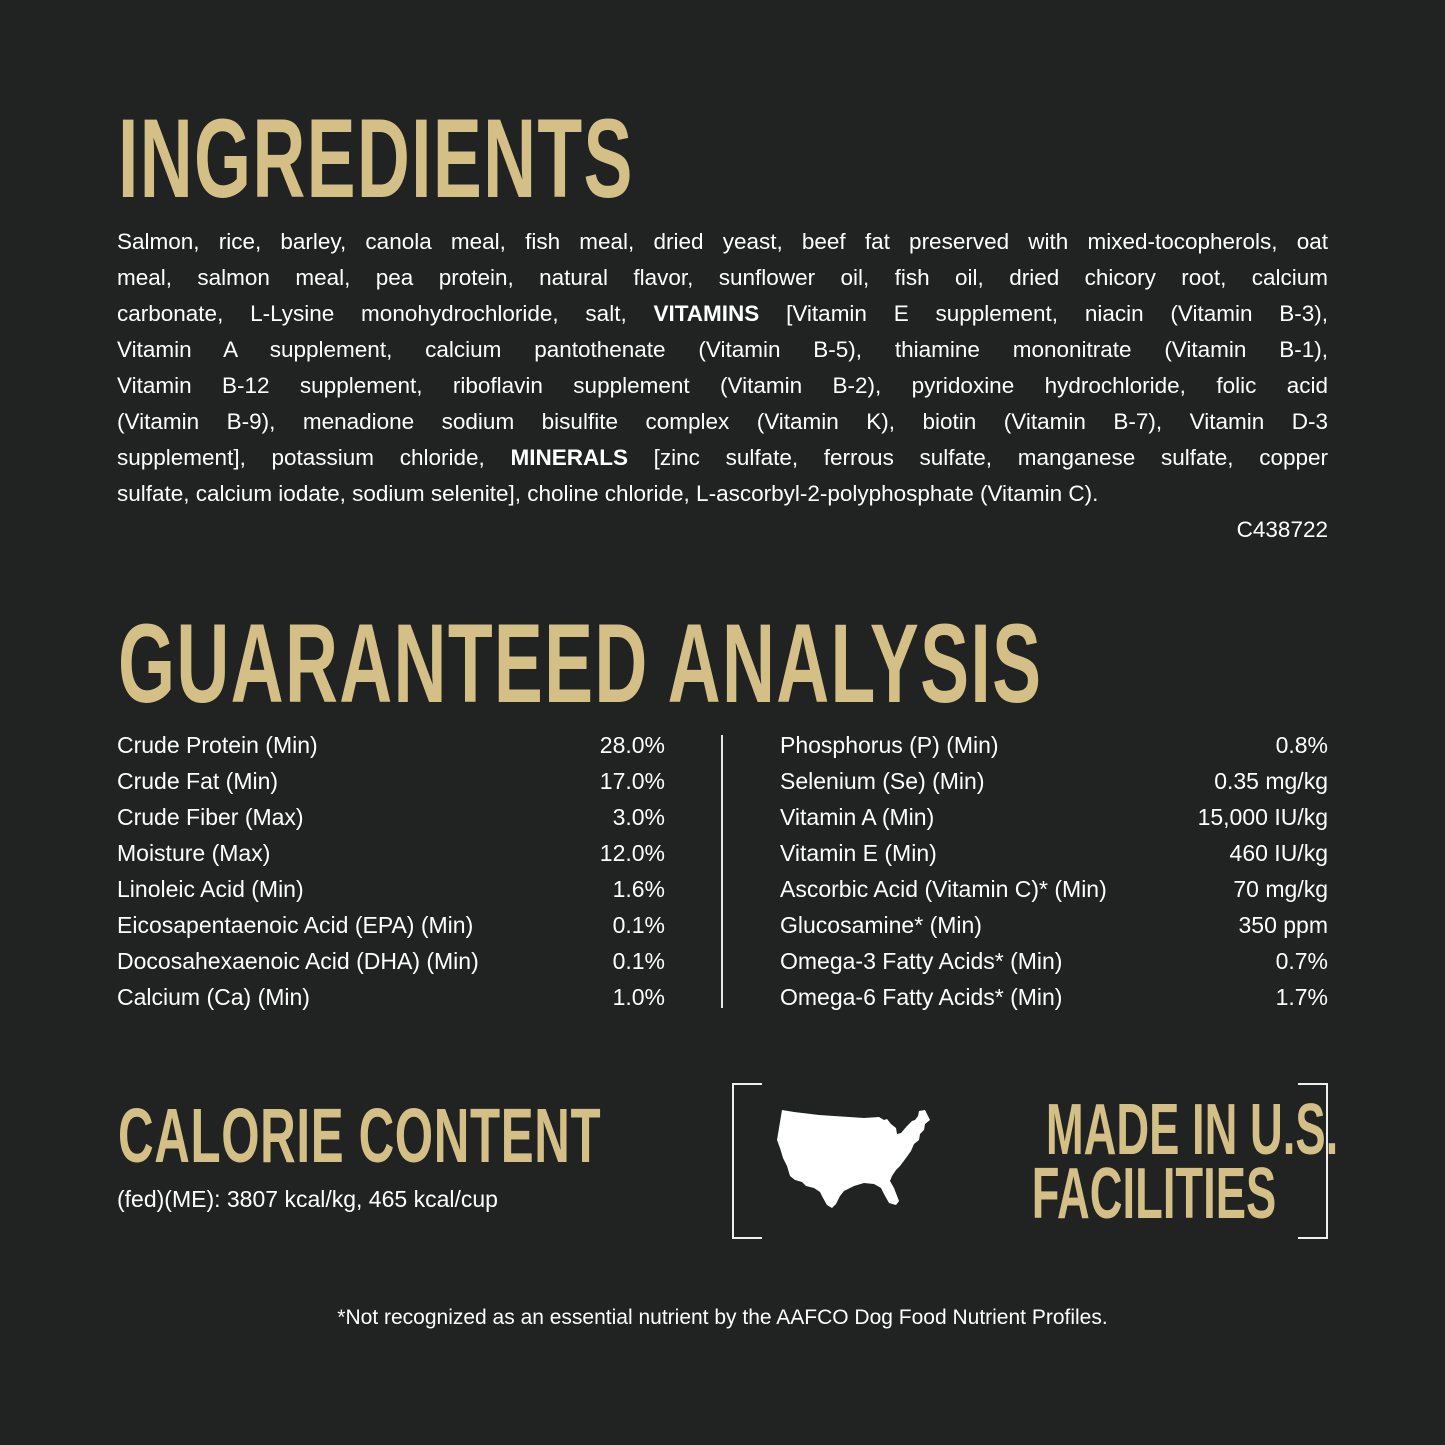  Describe the element at coordinates (1301, 961) in the screenshot. I see `nutrient-value: 0.7%` at that location.